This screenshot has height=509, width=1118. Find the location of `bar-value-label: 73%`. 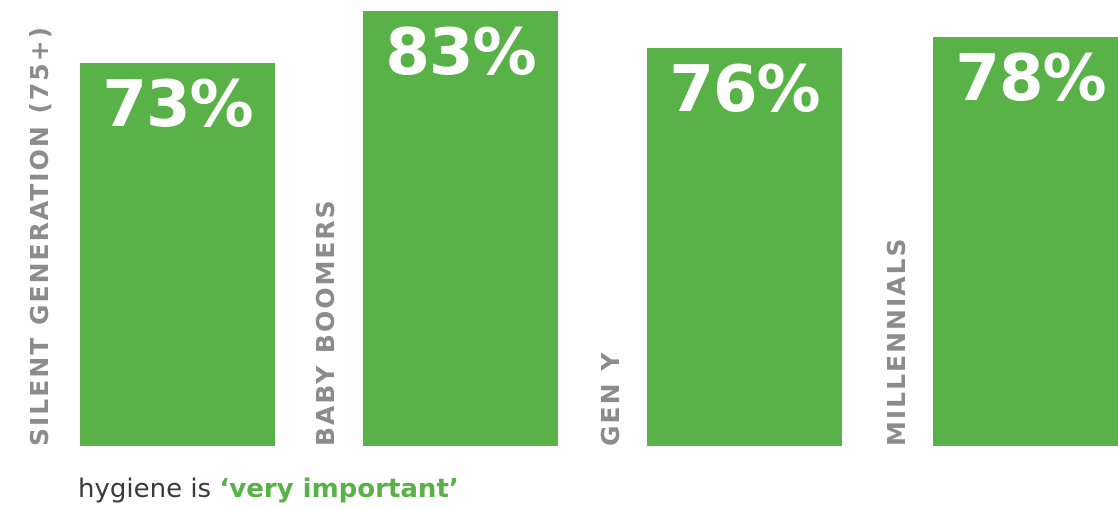

bar-value-label: 73% is located at coordinates (177, 105).